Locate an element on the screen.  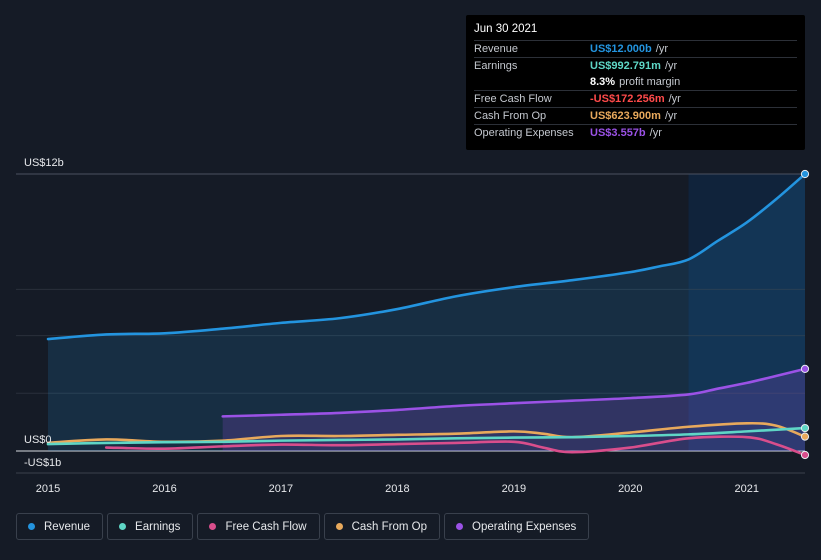
tooltip-row-value: US$623.900m is located at coordinates (625, 116).